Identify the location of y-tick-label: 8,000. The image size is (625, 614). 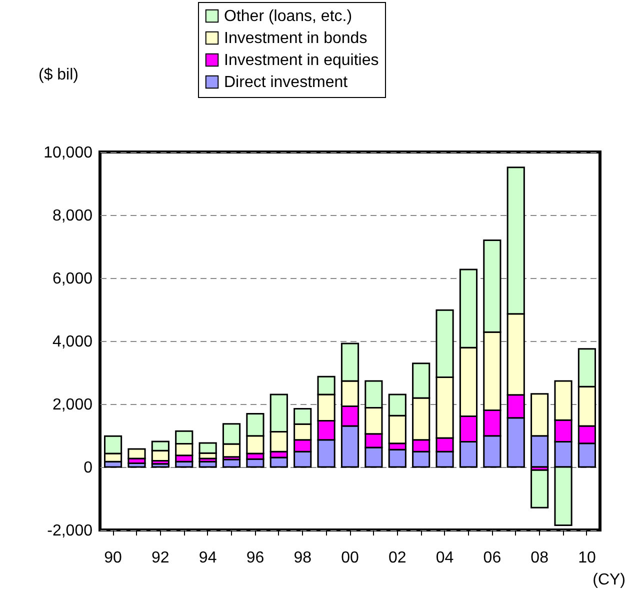
(72, 216).